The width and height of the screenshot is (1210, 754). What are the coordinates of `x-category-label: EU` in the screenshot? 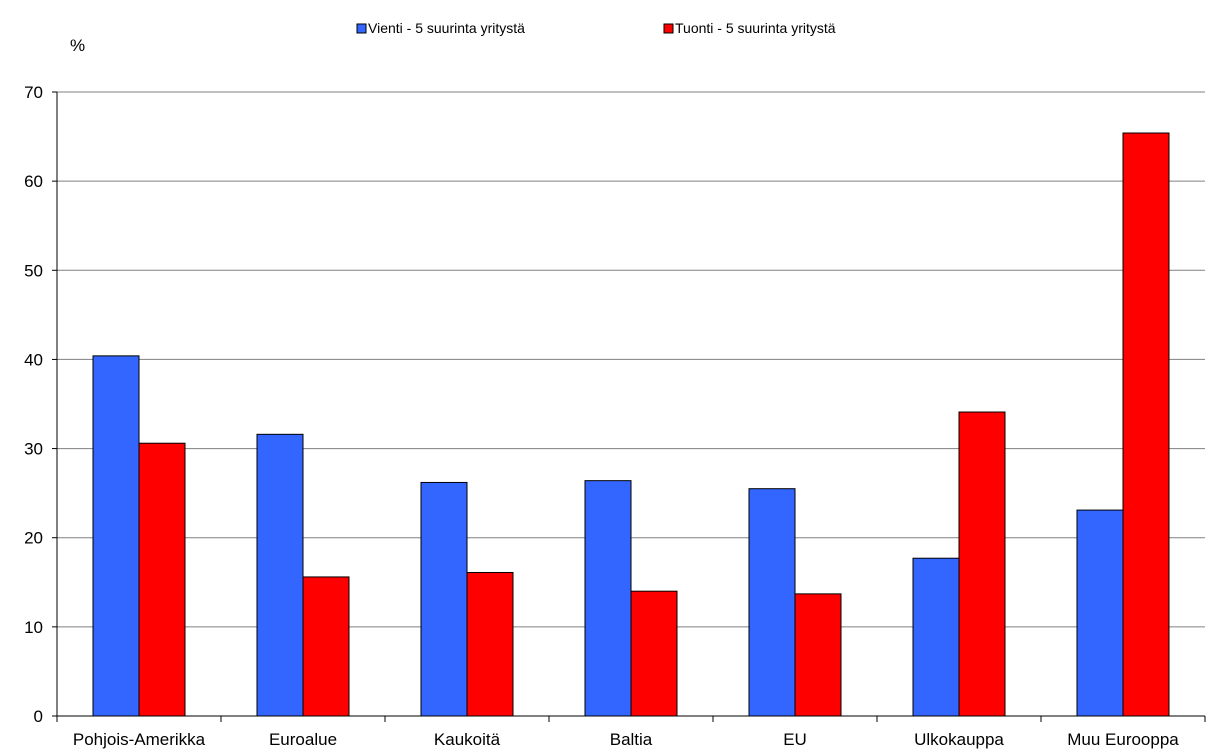 It's located at (795, 739).